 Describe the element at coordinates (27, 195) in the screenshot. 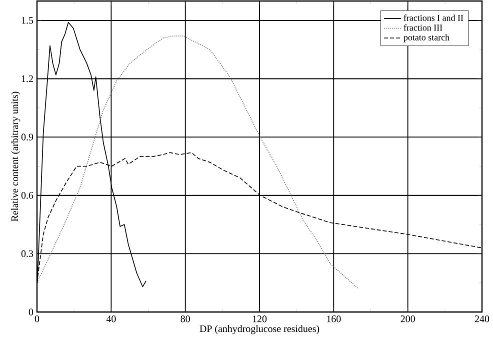

I see `y-tick-label: 0.6` at that location.